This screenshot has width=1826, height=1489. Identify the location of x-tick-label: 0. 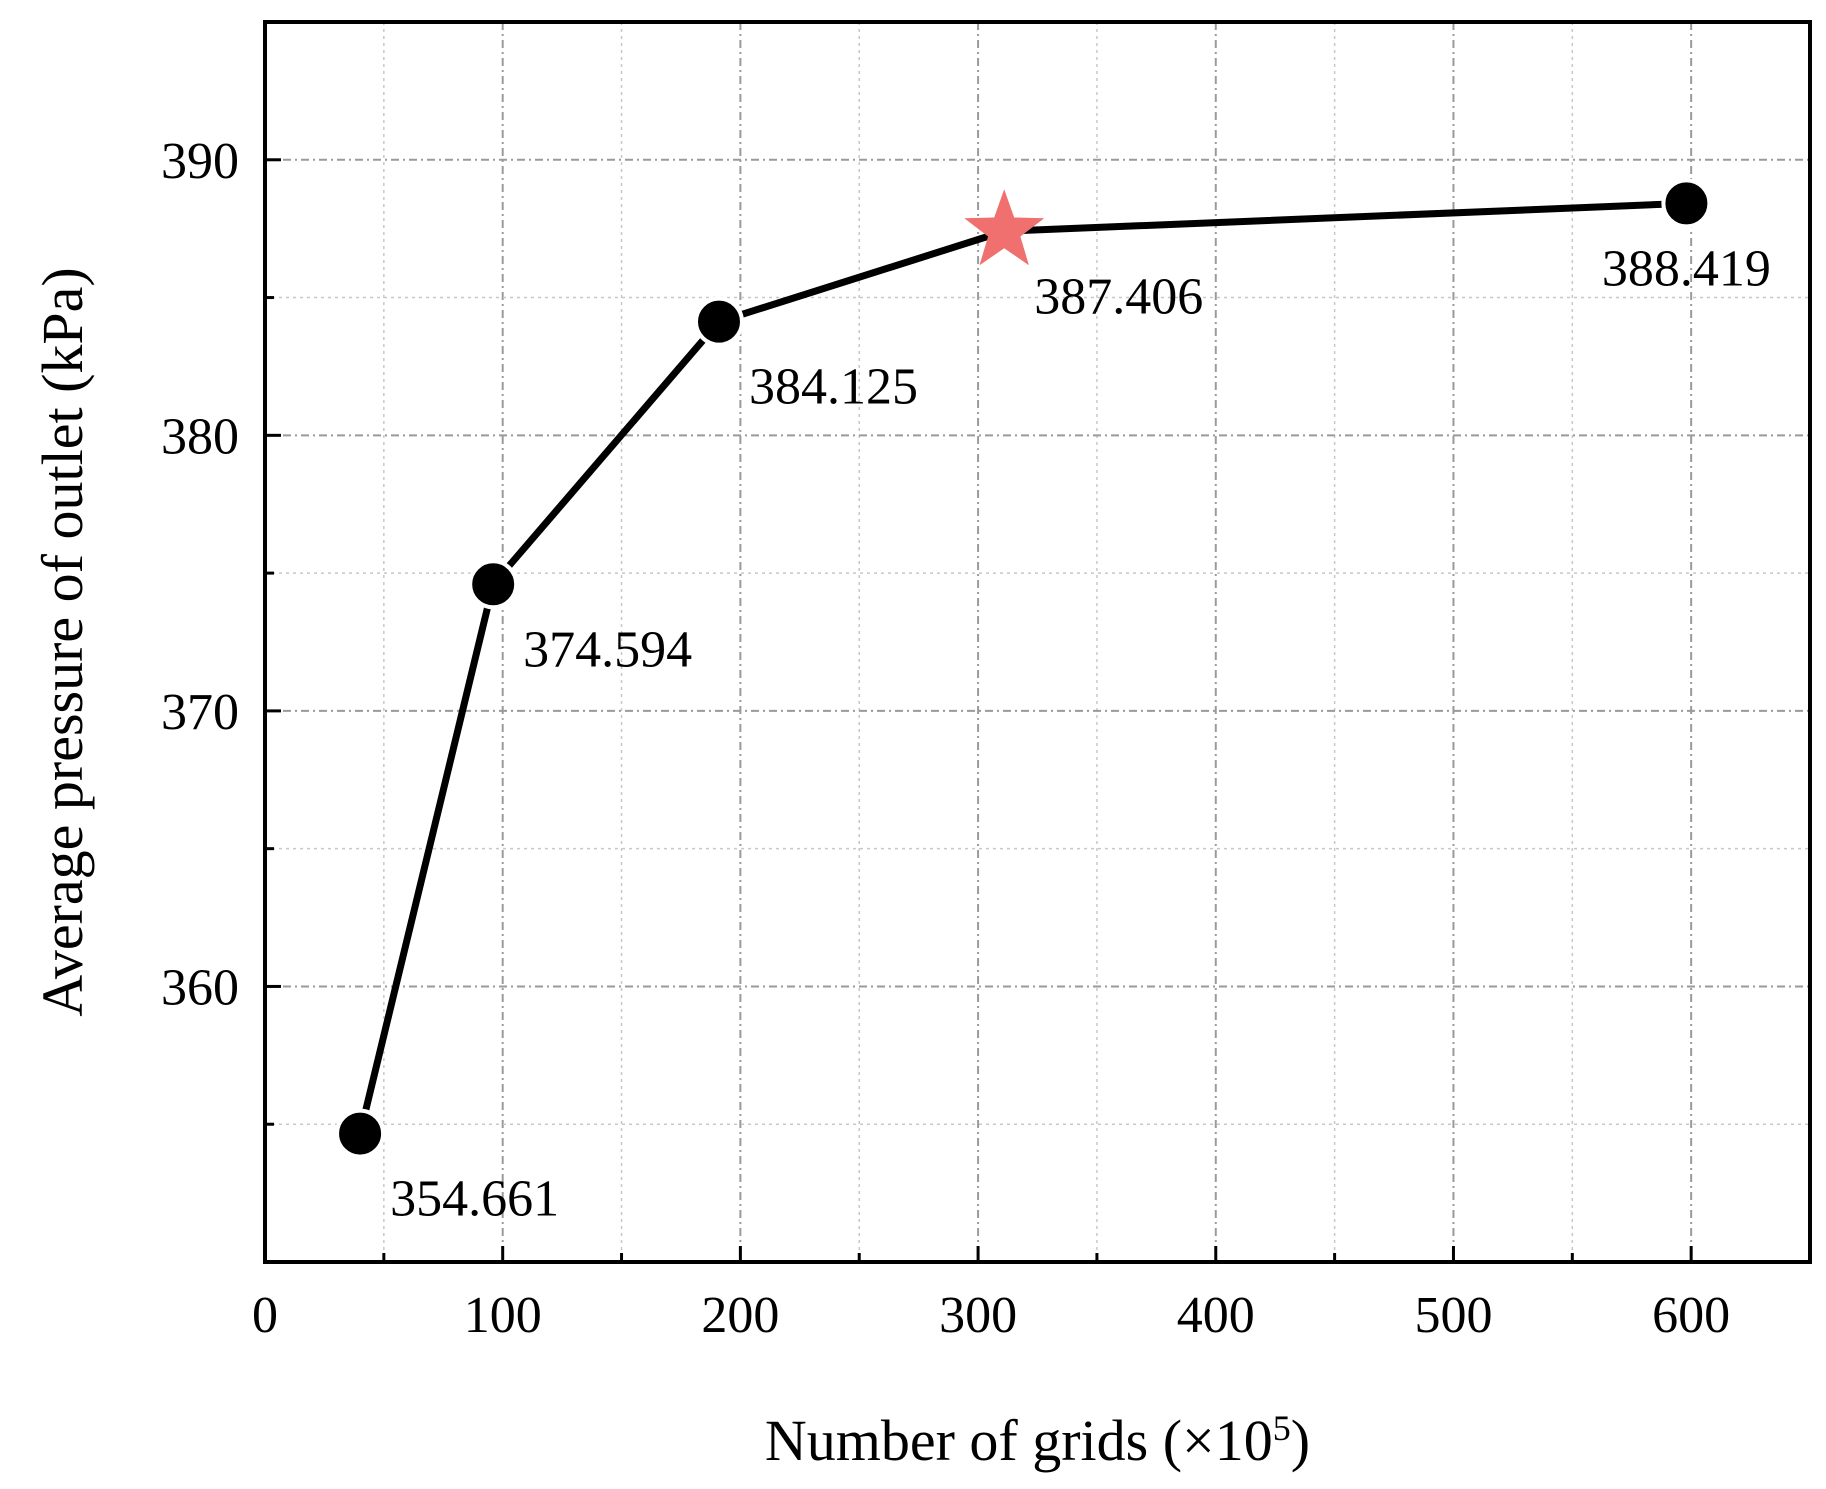
(265, 1315).